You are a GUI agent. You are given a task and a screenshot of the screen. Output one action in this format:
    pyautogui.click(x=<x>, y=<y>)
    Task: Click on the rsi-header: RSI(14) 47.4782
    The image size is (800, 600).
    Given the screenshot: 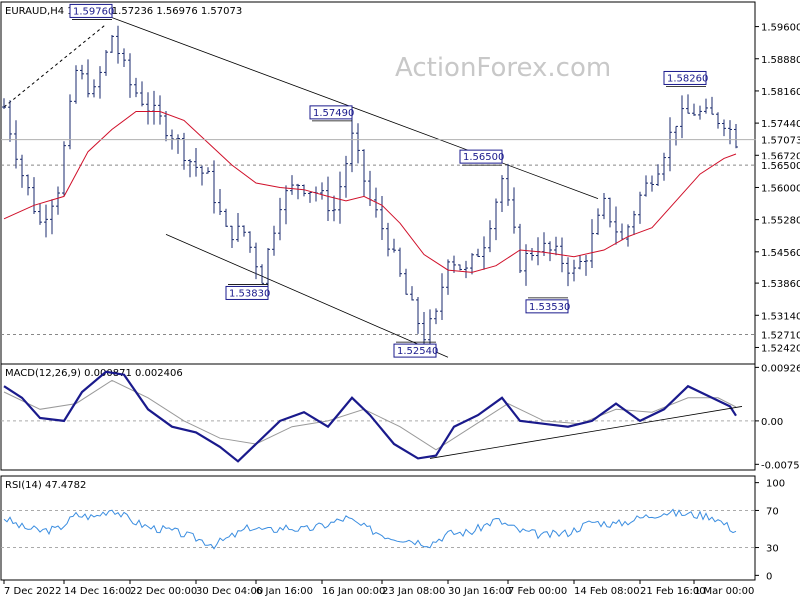 What is the action you would take?
    pyautogui.click(x=45, y=485)
    